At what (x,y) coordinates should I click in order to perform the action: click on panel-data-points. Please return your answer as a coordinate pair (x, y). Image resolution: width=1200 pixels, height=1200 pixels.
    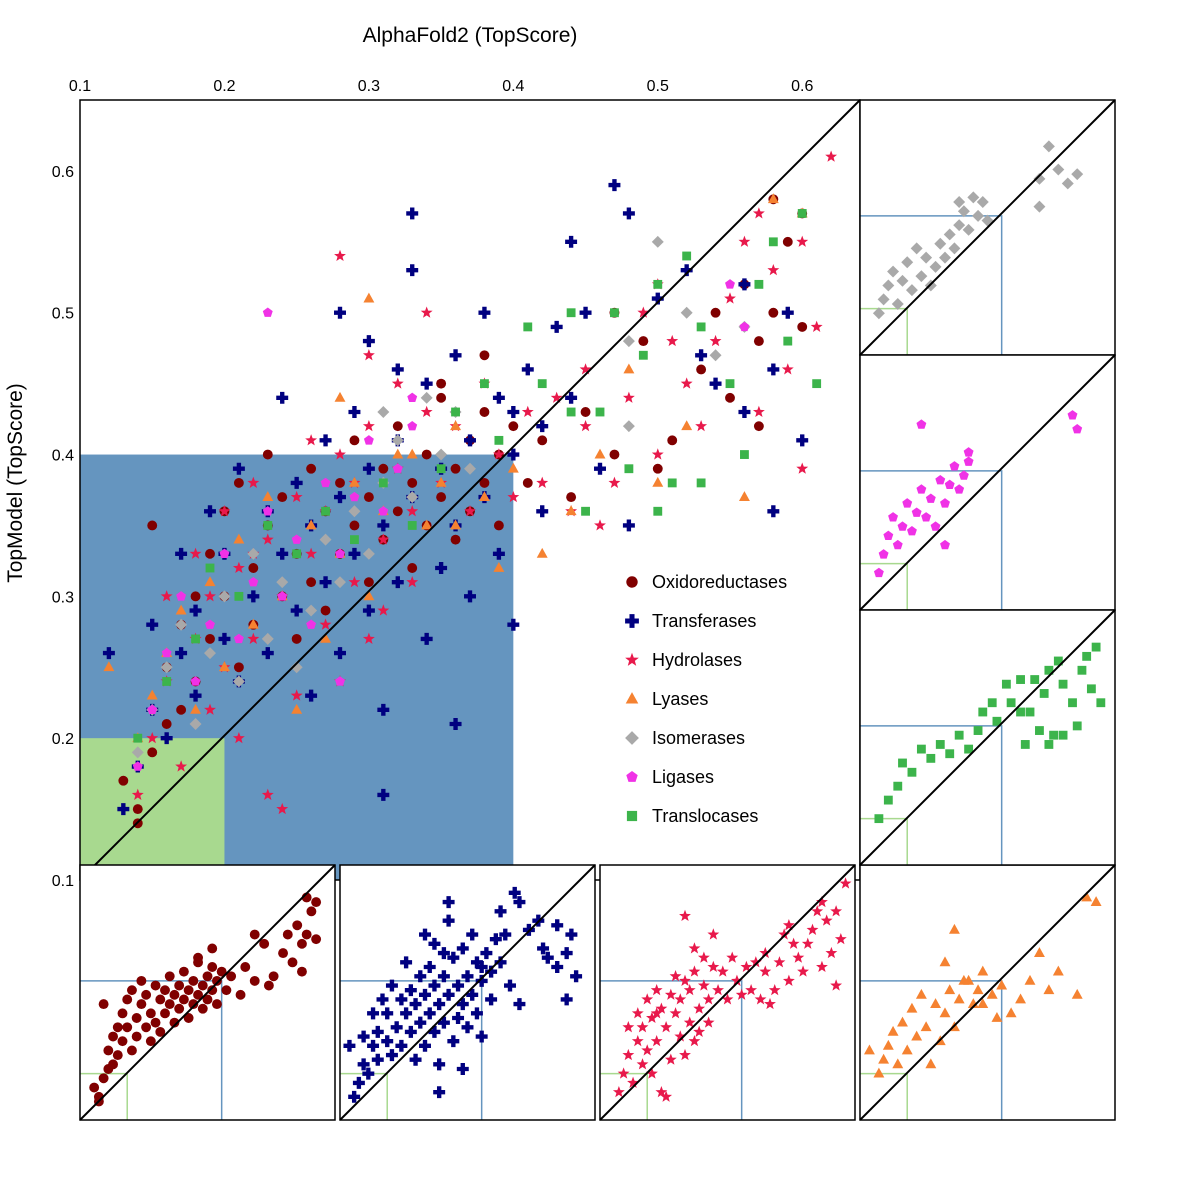
    Looking at the image, I should click on (978, 494).